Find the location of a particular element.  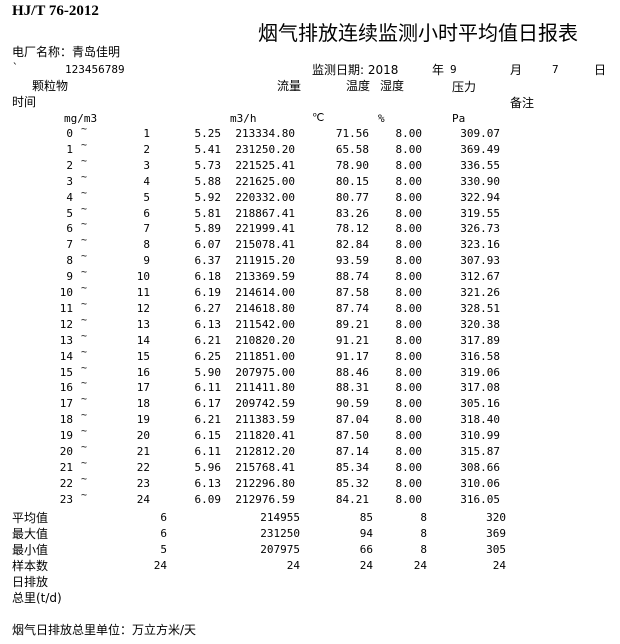

pm-value: 6.27 is located at coordinates (208, 308).